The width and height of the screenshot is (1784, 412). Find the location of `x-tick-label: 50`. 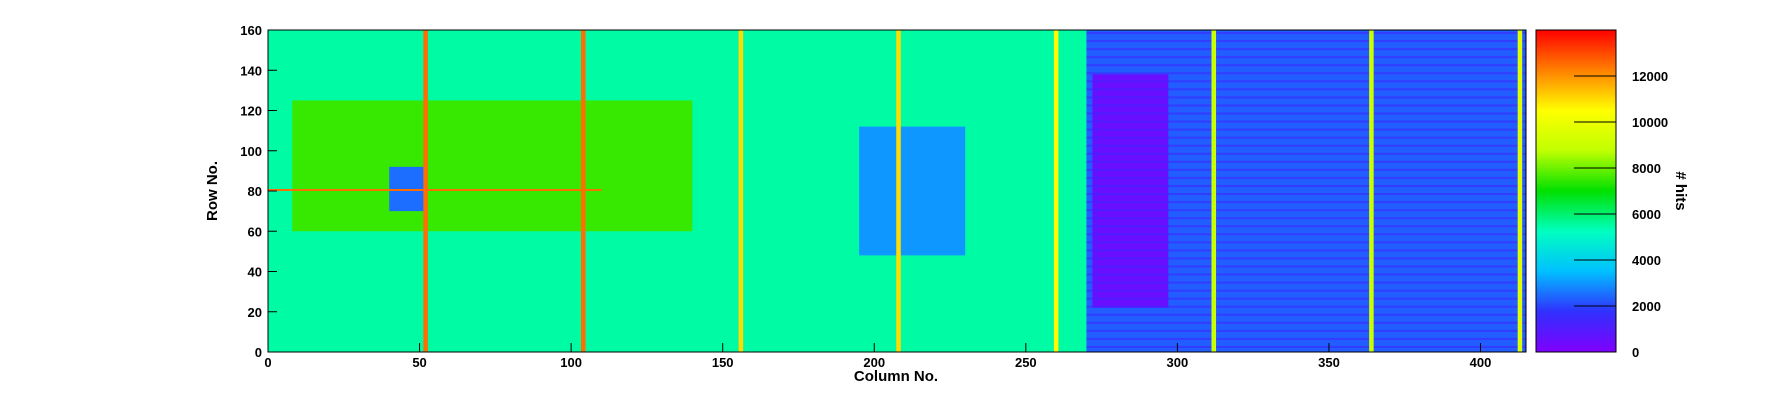

x-tick-label: 50 is located at coordinates (419, 362).